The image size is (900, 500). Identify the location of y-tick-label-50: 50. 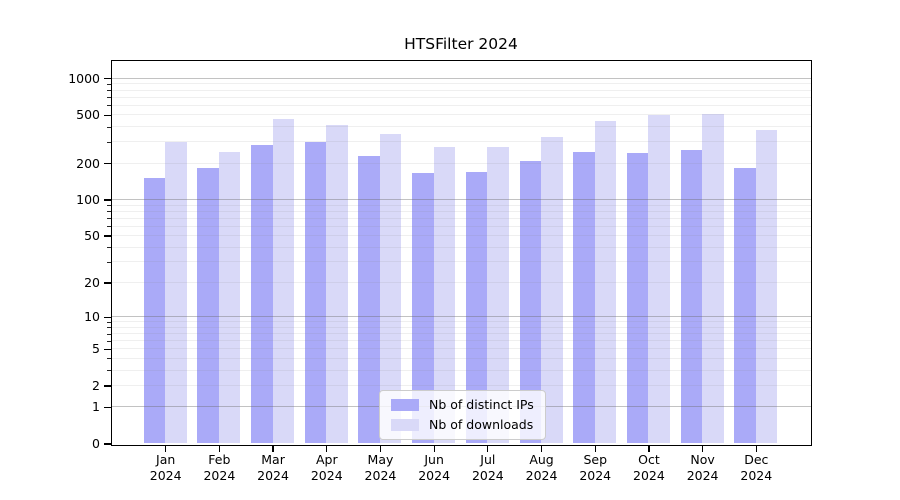
(92, 236).